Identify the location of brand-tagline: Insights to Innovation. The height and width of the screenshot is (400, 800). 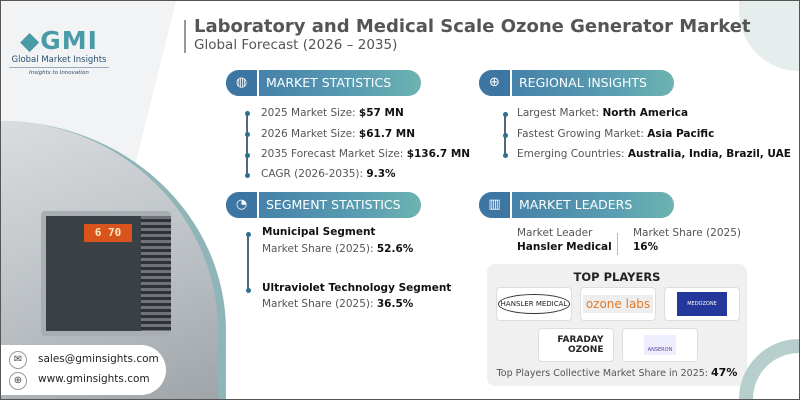
(59, 73).